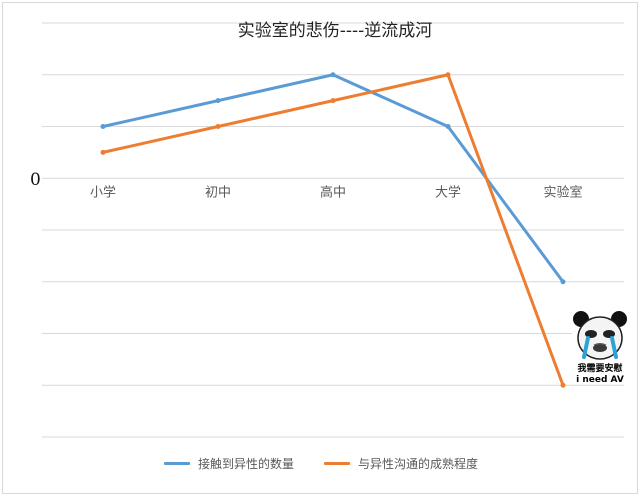 The image size is (642, 498). Describe the element at coordinates (562, 192) in the screenshot. I see `x-tick-label: 实验室` at that location.